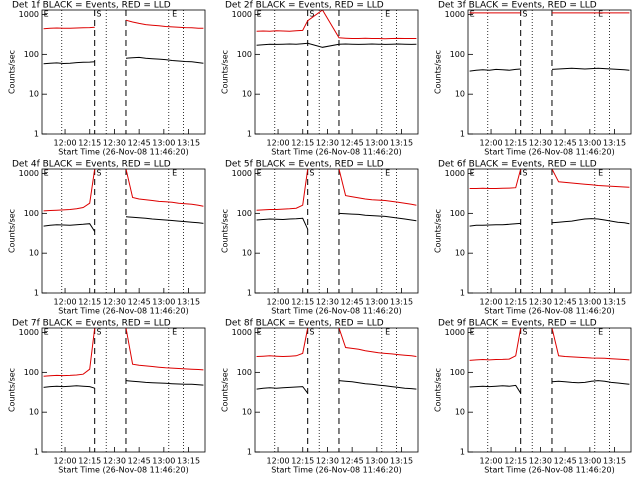  I want to click on chart-title: Det 4f BLACK = Events, RED = LLD, so click(91, 165).